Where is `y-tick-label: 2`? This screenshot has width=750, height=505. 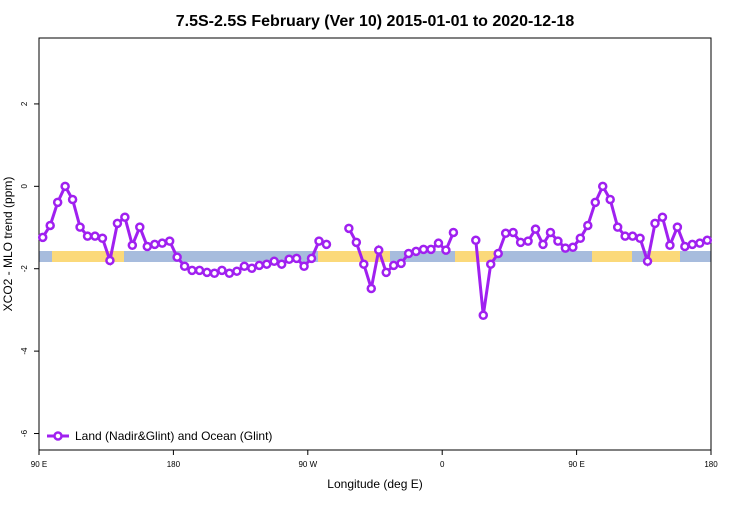 y-tick-label: 2 is located at coordinates (24, 103).